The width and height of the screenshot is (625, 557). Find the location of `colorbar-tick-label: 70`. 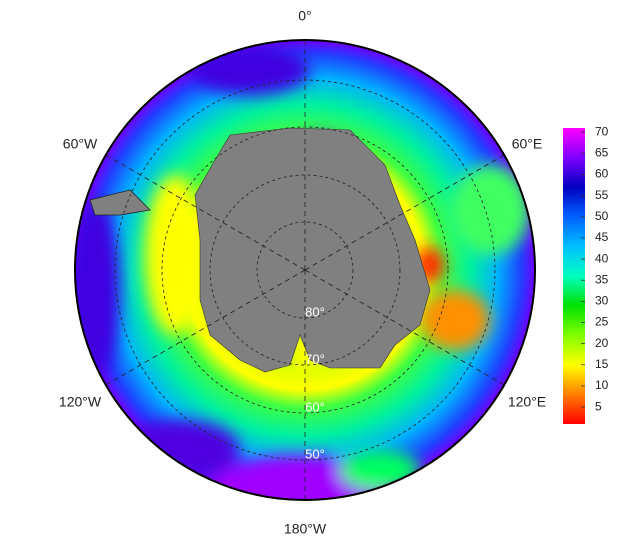

colorbar-tick-label: 70 is located at coordinates (602, 131).